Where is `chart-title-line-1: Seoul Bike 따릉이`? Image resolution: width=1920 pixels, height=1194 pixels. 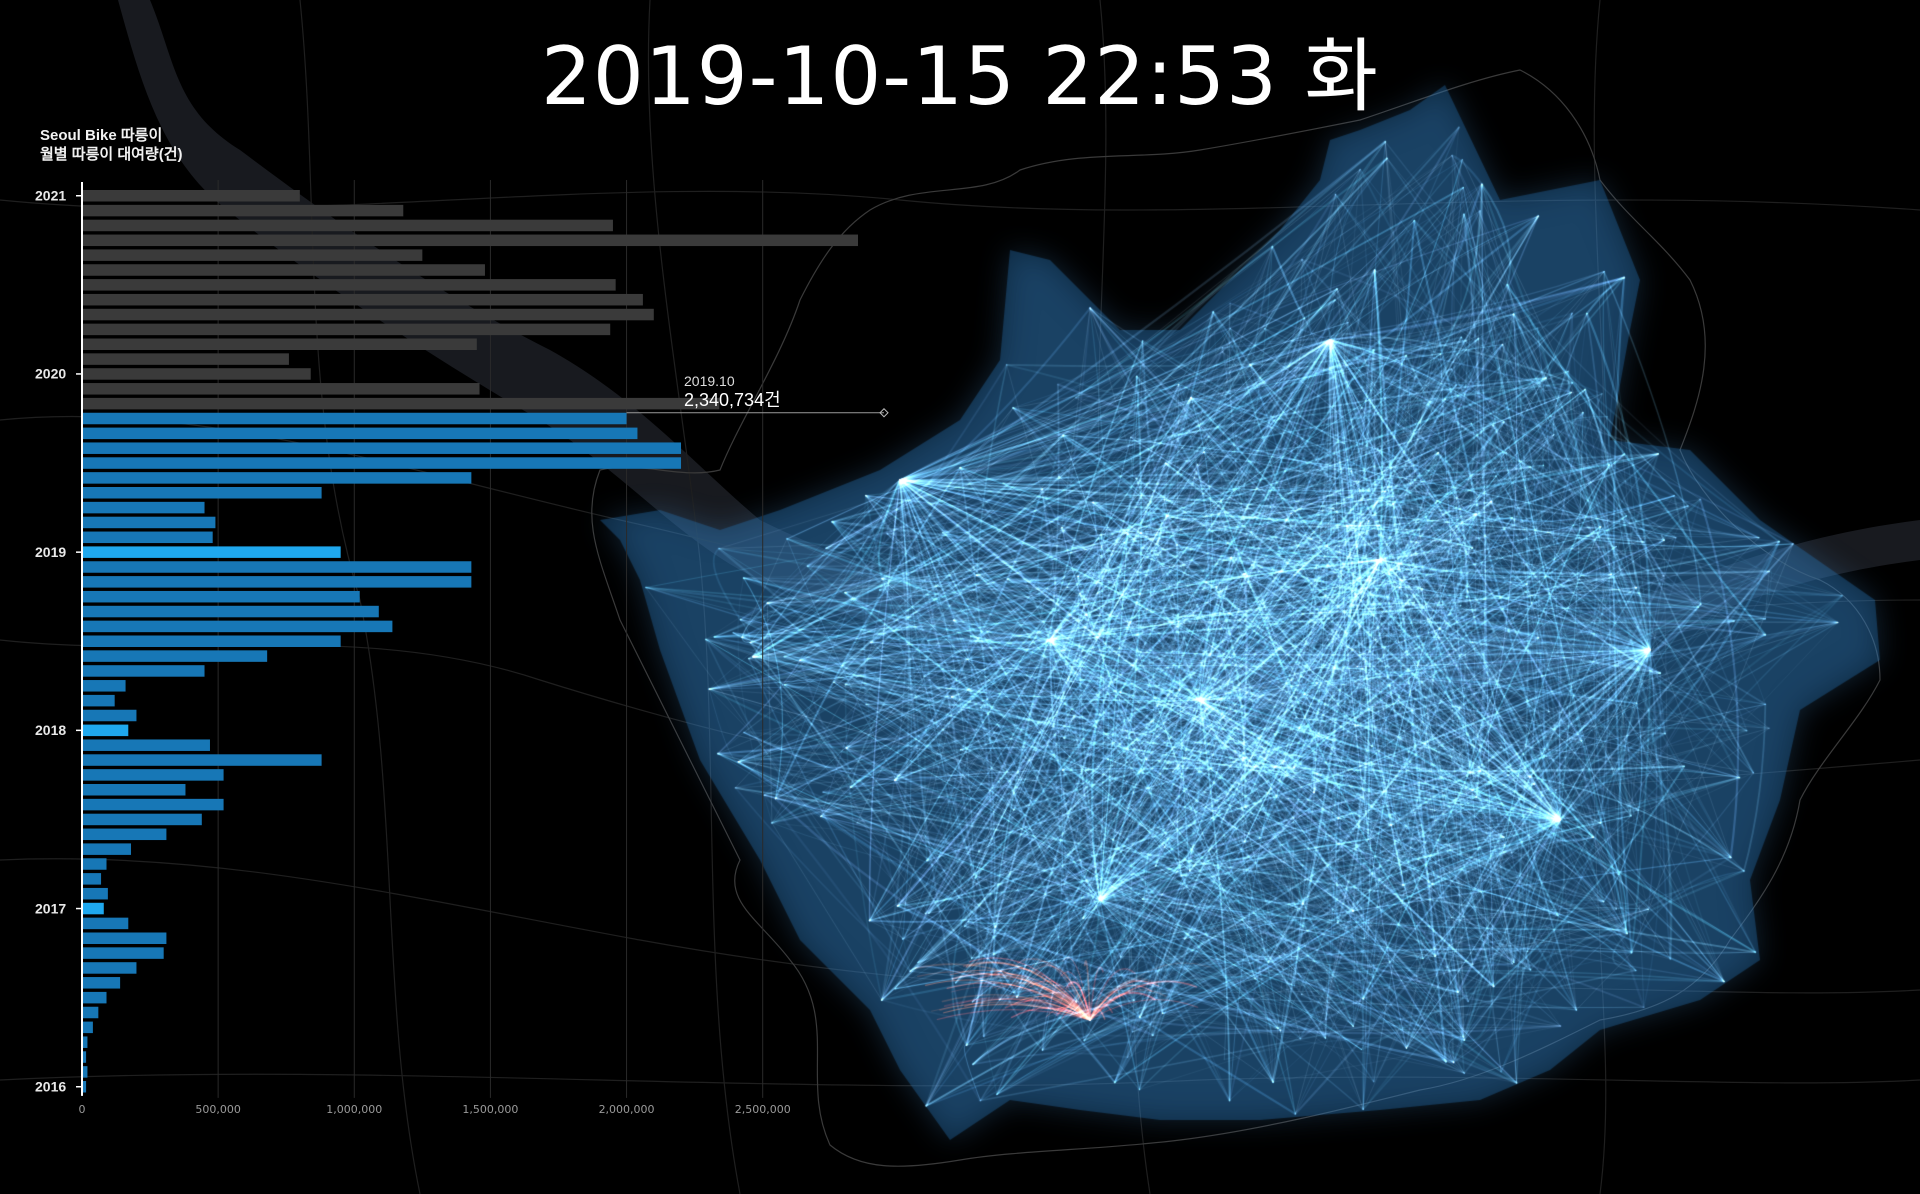
chart-title-line-1: Seoul Bike 따릉이 is located at coordinates (101, 135).